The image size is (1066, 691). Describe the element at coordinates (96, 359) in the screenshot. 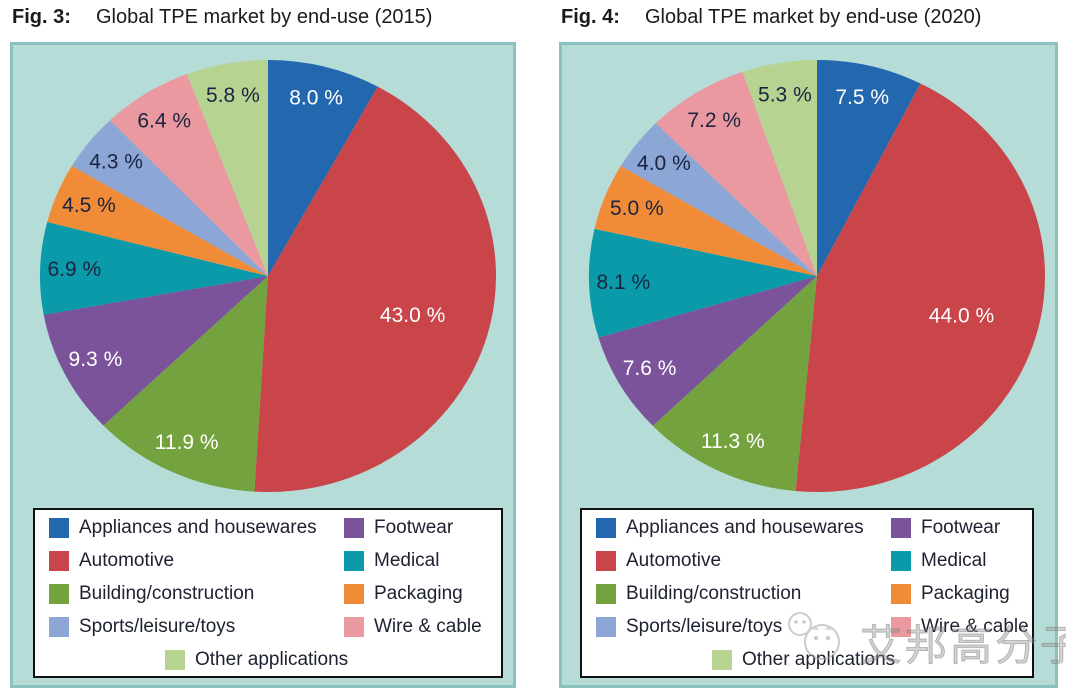

I see `pie-label-footwear: 9.3 %` at that location.